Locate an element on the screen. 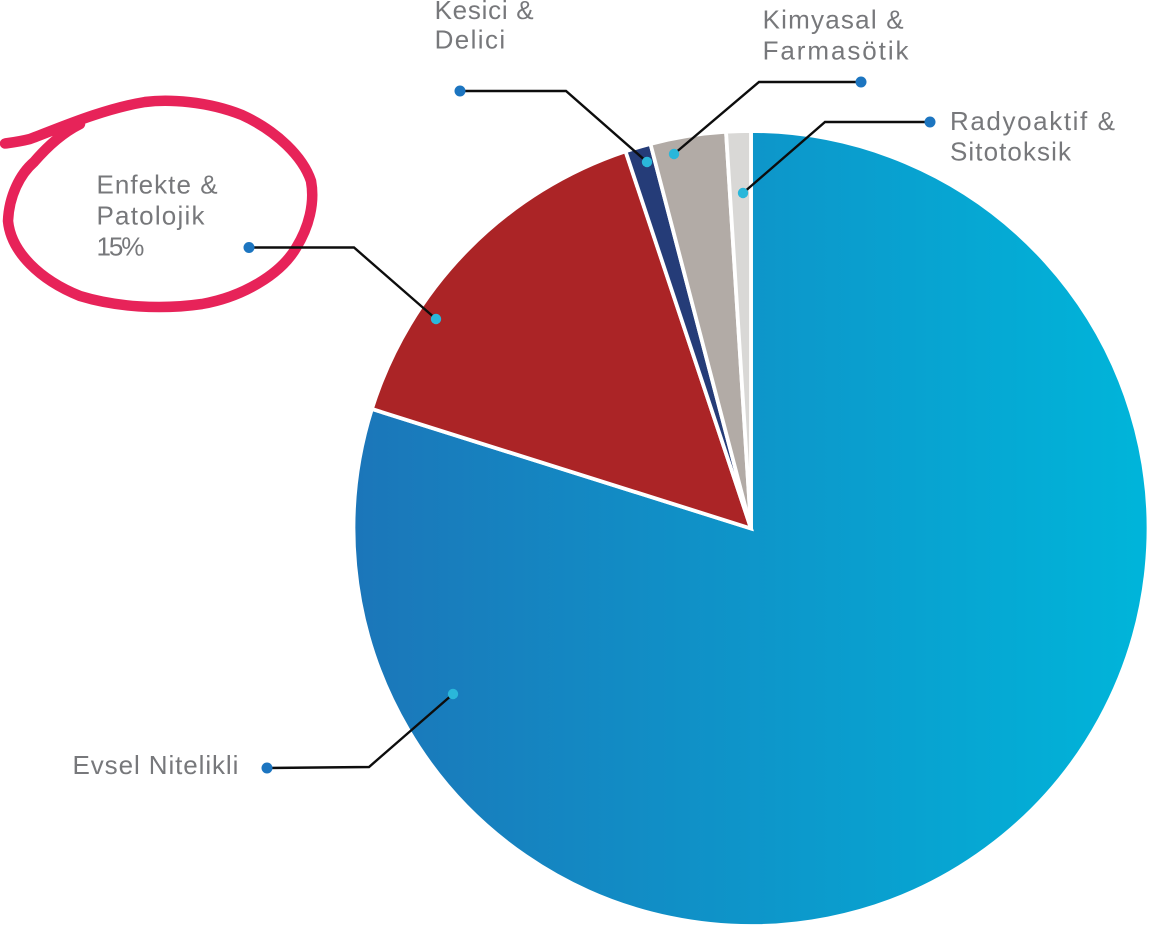 The image size is (1150, 930). svg-text: Sitotoksik is located at coordinates (1011, 152).